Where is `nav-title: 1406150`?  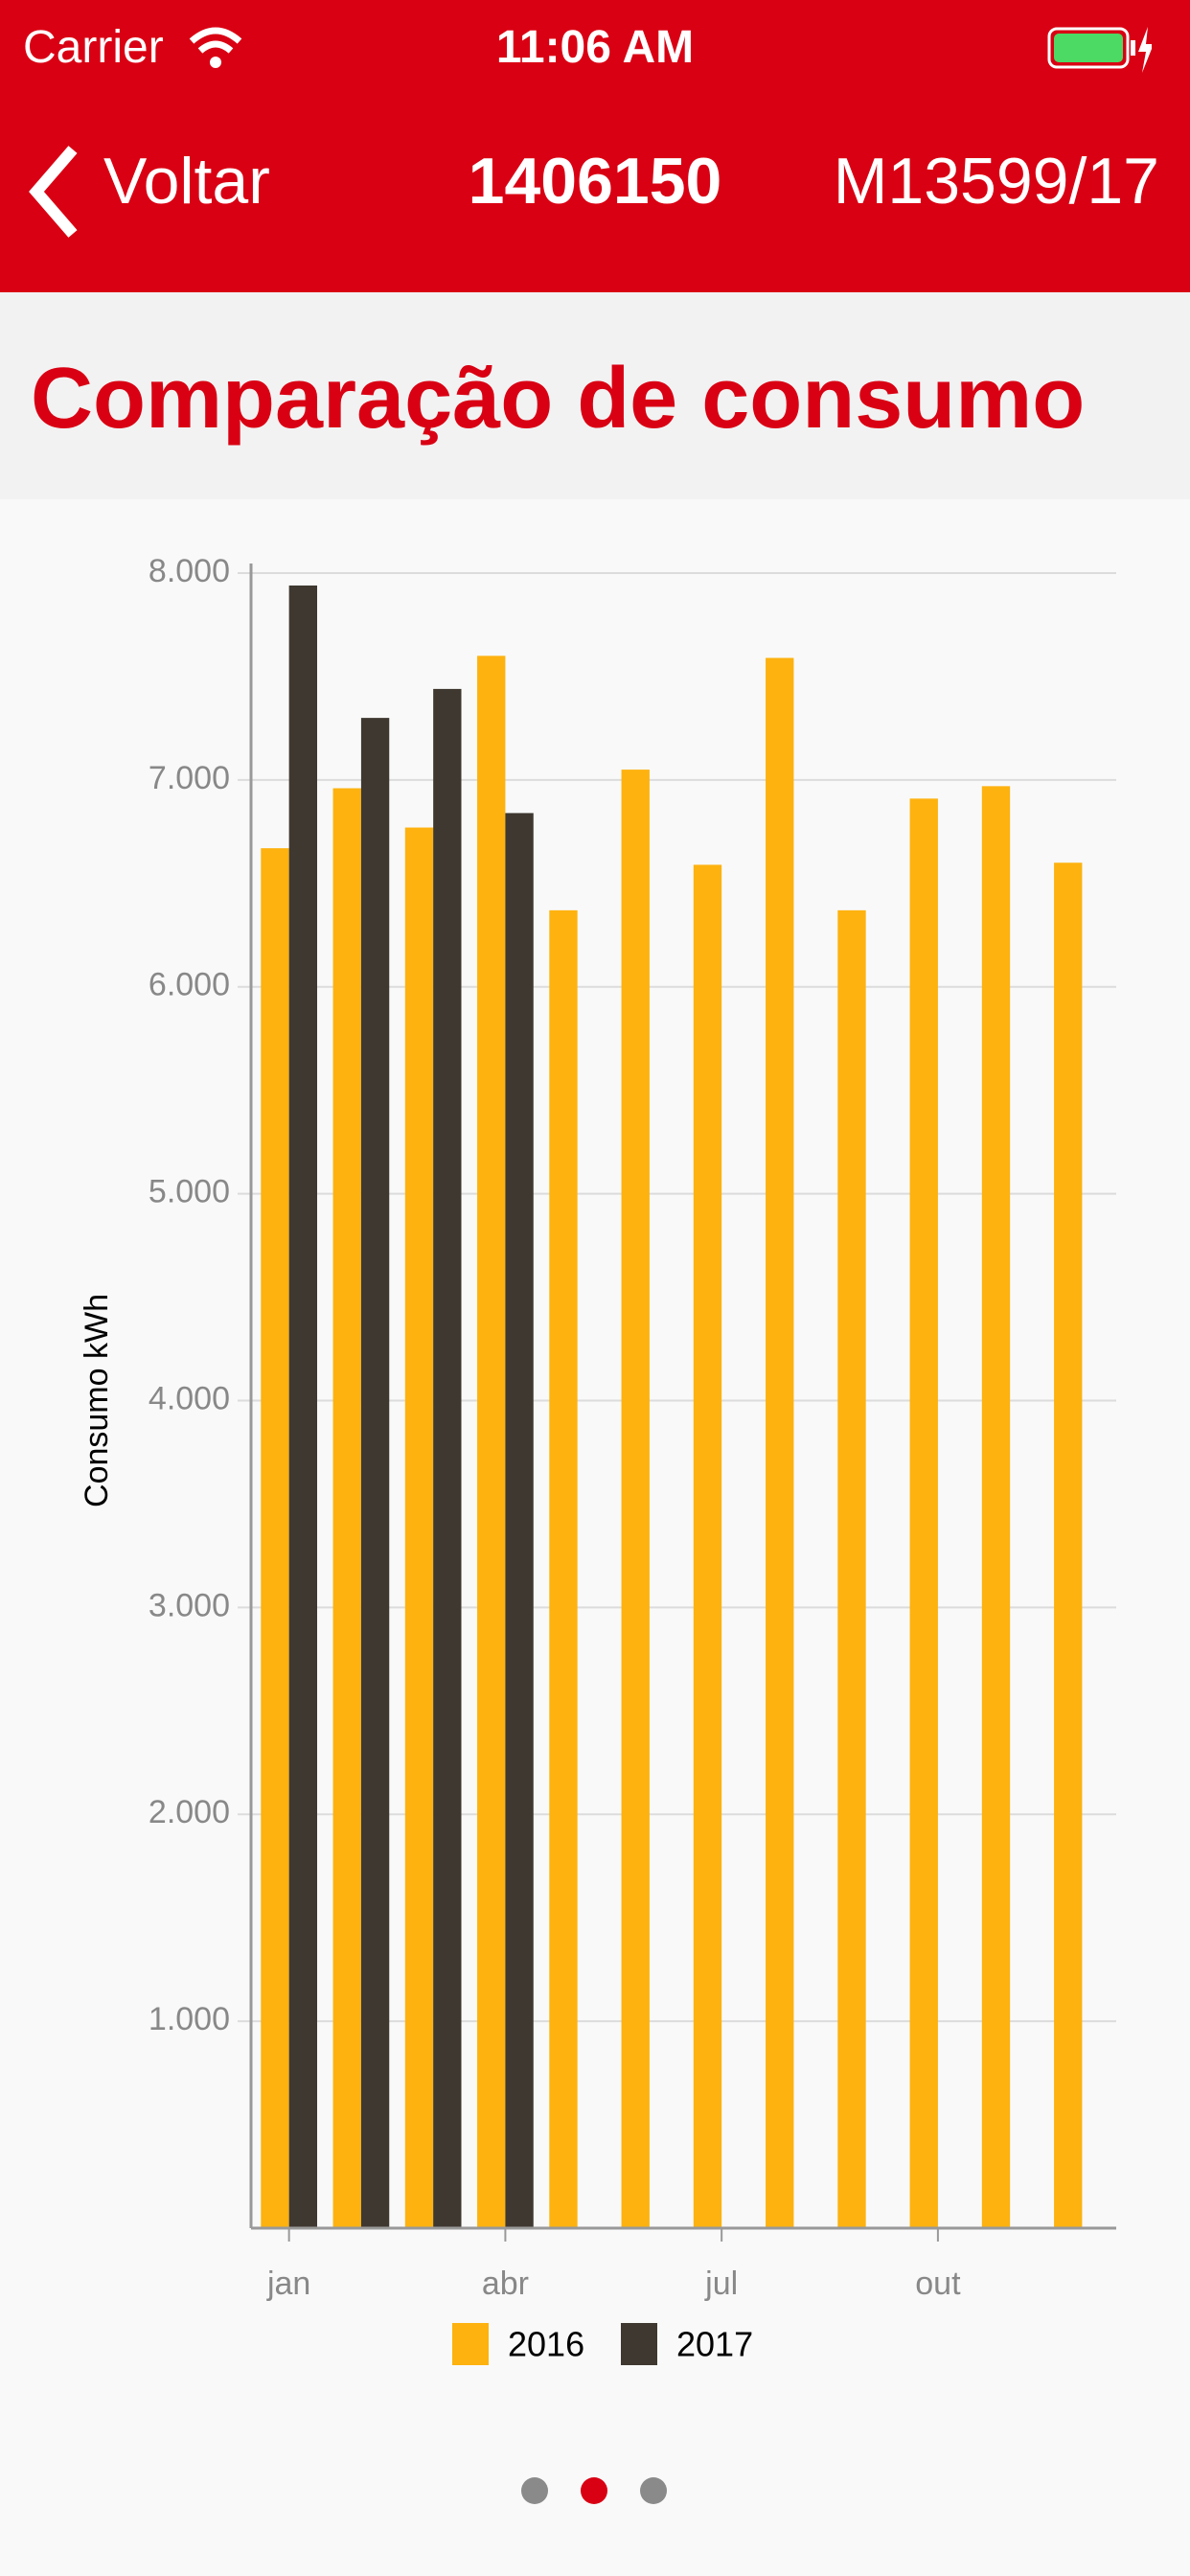
nav-title: 1406150 is located at coordinates (595, 181).